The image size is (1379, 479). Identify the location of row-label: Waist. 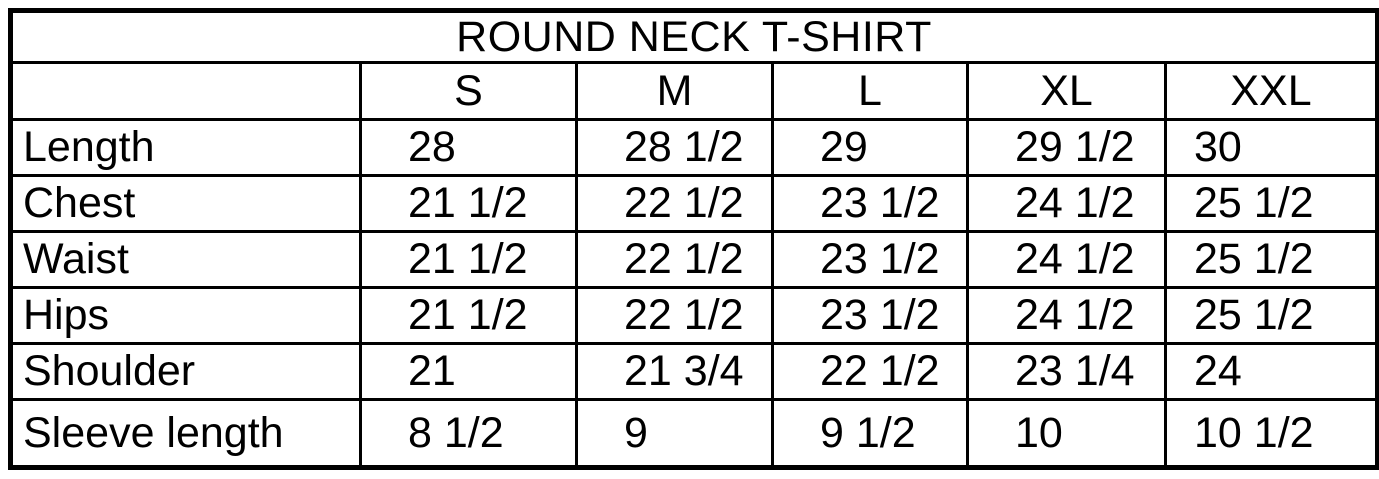
(185, 259).